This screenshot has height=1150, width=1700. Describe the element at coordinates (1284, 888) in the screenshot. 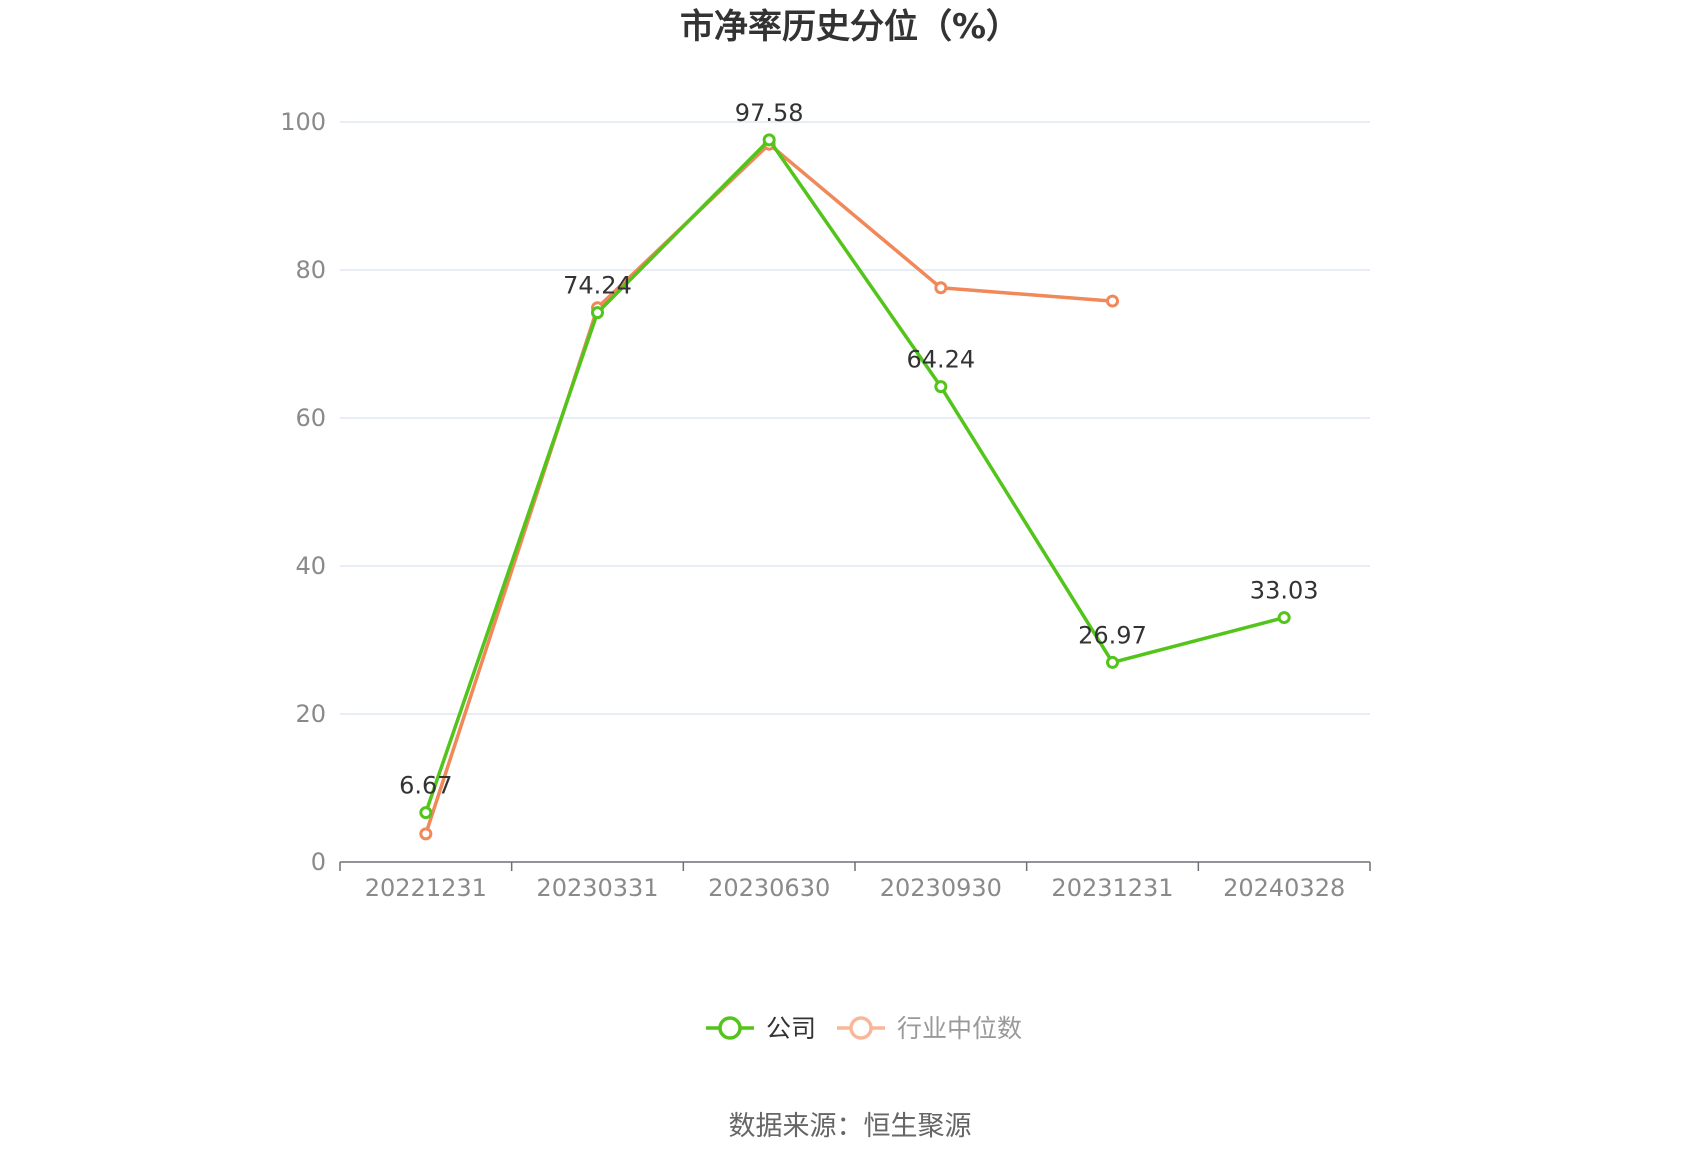

I see `x-tick-label: 20240328` at that location.